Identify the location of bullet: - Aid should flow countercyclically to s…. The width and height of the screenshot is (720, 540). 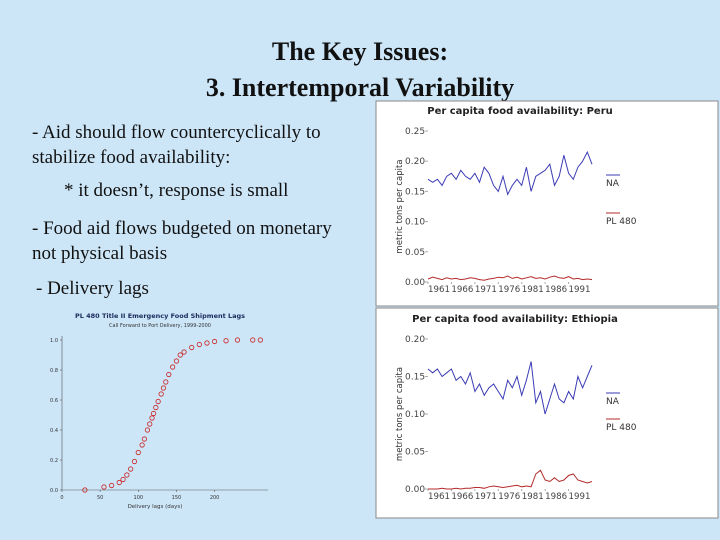
(176, 145).